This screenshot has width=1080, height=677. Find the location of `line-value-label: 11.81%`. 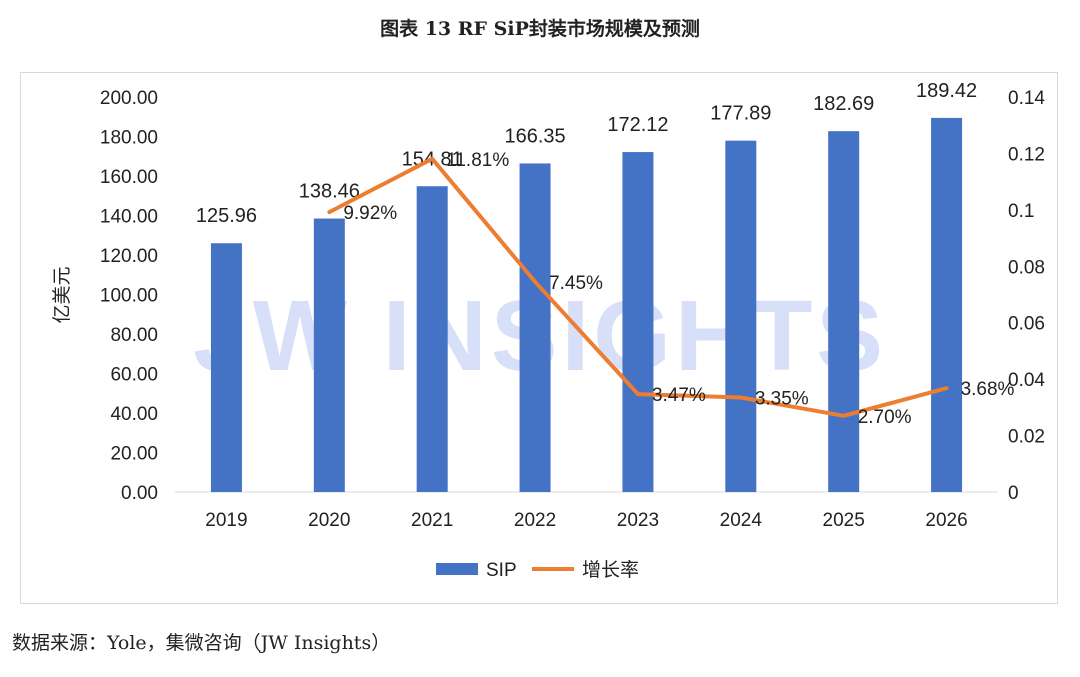

line-value-label: 11.81% is located at coordinates (477, 160).